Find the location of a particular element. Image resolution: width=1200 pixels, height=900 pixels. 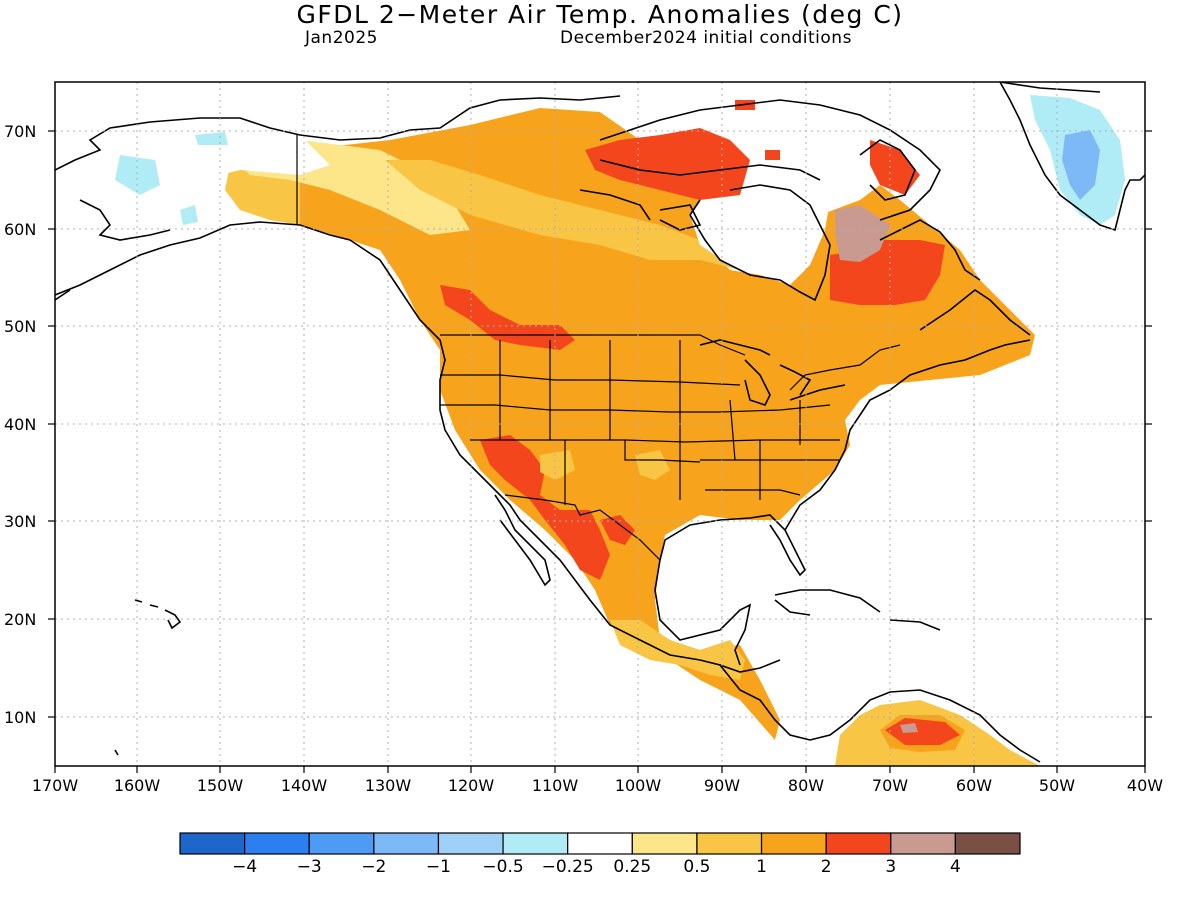

shade-red-southwest2 is located at coordinates (617, 530).